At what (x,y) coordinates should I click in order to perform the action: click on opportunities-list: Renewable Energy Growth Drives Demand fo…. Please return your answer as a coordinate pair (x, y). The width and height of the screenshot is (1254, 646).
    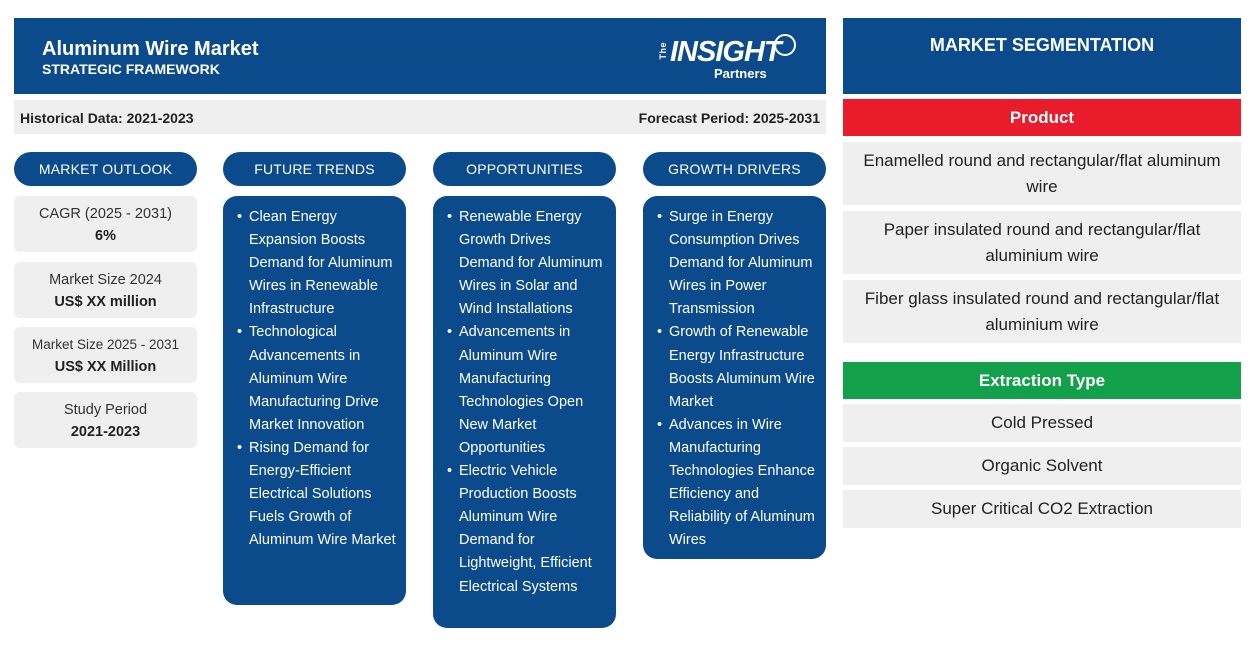
    Looking at the image, I should click on (527, 402).